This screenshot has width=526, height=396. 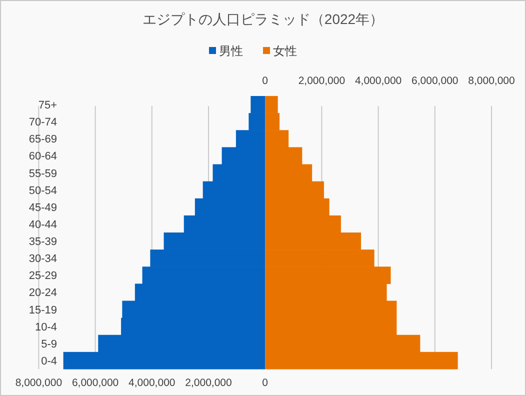 What do you see at coordinates (231, 51) in the screenshot?
I see `legend-label: 男性` at bounding box center [231, 51].